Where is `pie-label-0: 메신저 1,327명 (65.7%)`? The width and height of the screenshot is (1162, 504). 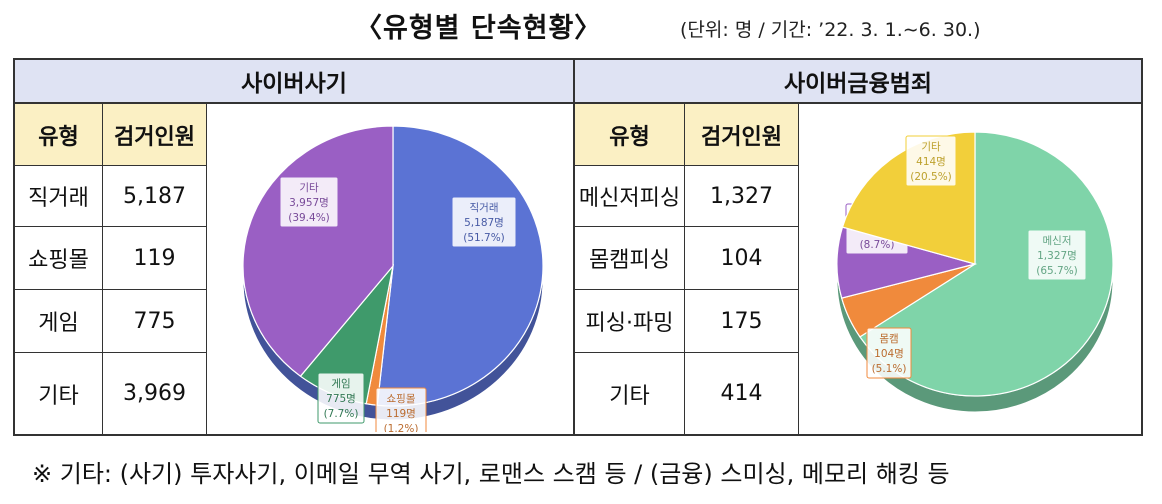 pie-label-0: 메신저 1,327명 (65.7%) is located at coordinates (1057, 255).